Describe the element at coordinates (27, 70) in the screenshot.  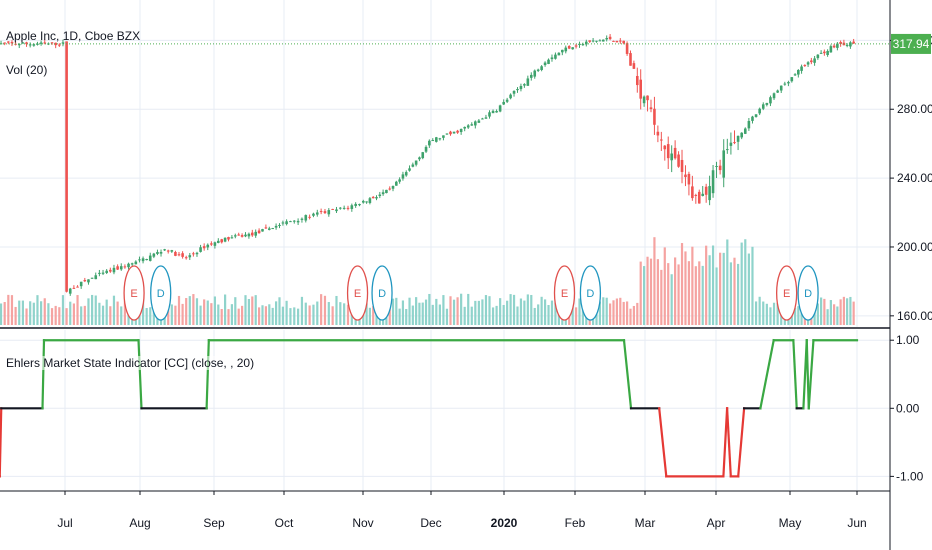
I see `volume-legend: Vol (20)` at that location.